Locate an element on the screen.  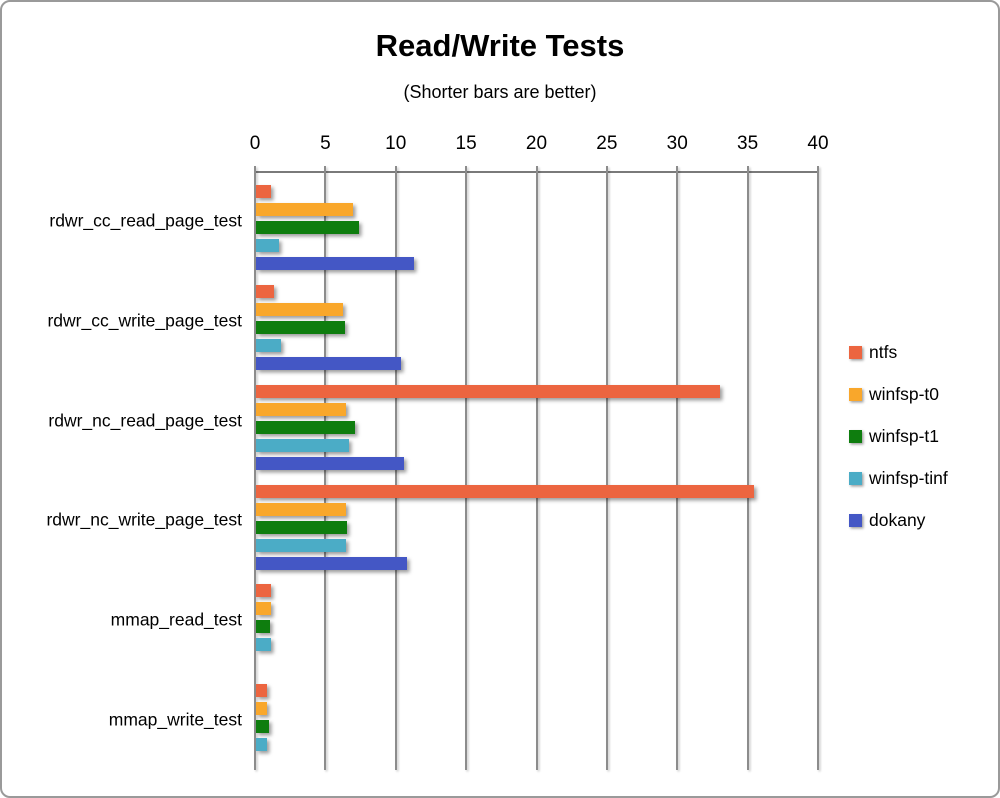
legend-label: dokany is located at coordinates (897, 519).